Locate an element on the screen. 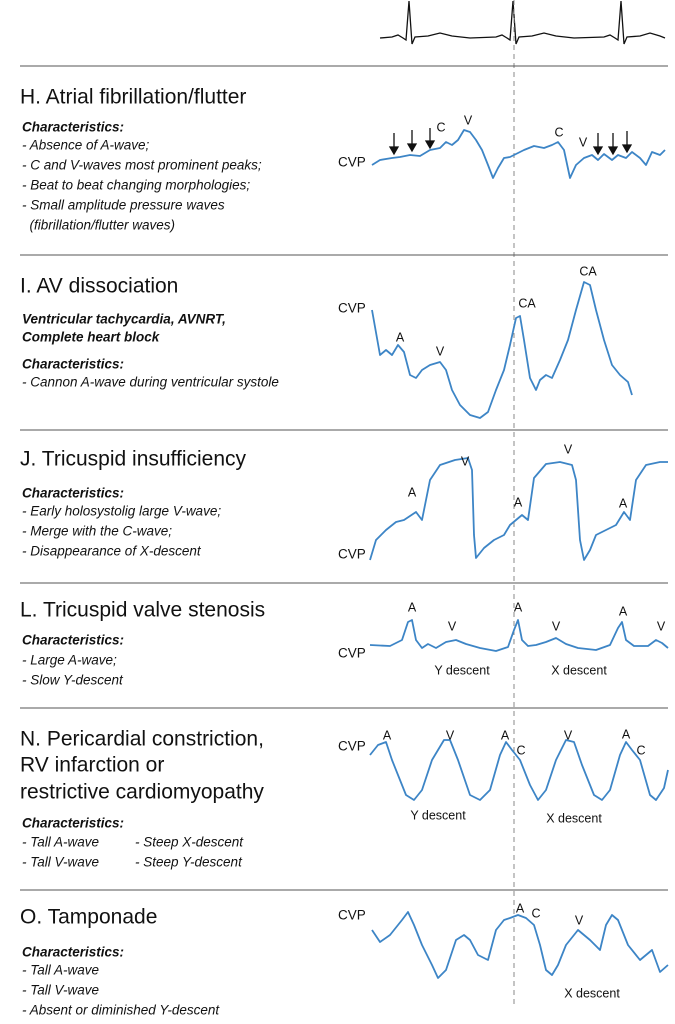  ecg-strip is located at coordinates (522, 22).